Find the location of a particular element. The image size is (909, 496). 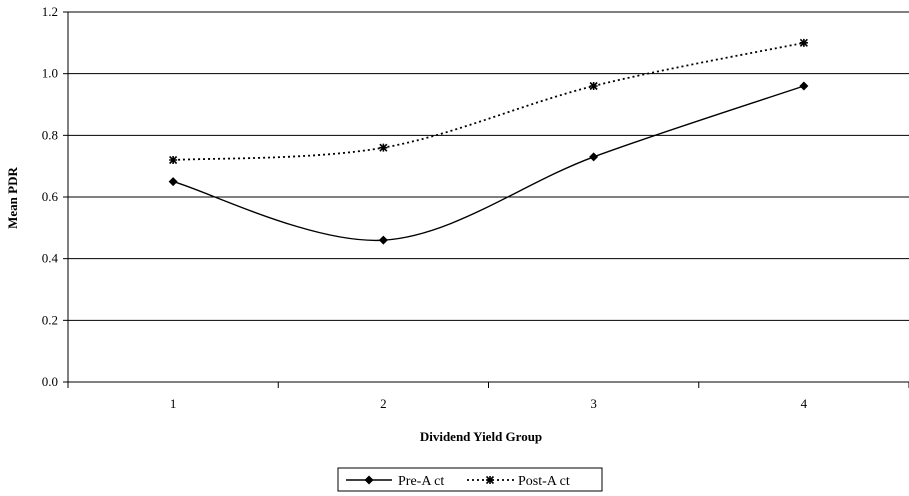

x-tick-label: 2 is located at coordinates (383, 403).